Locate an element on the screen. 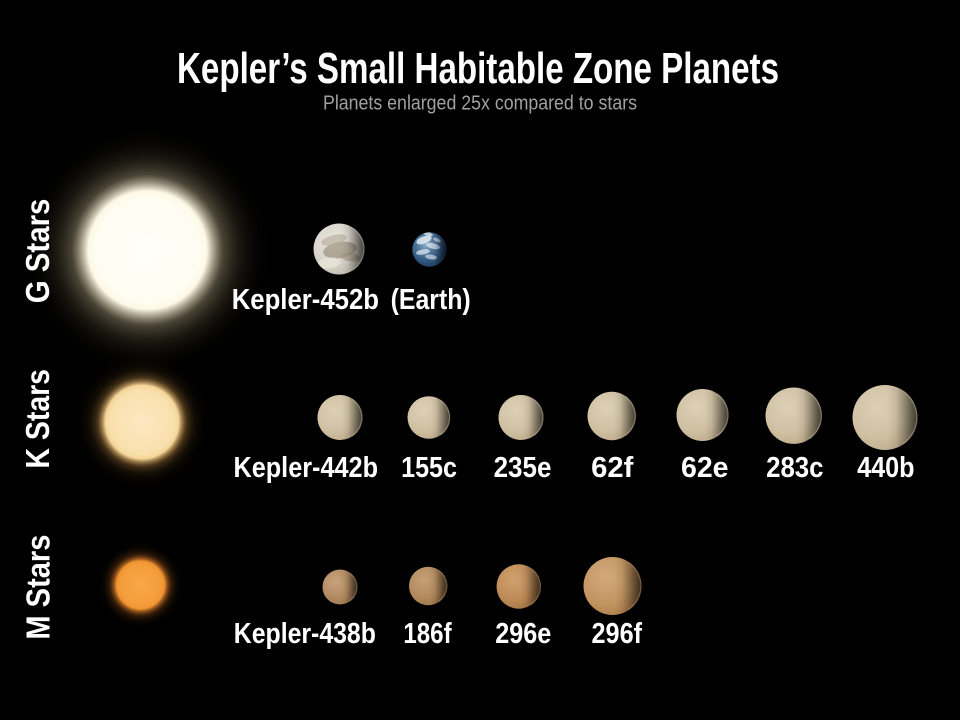 This screenshot has width=960, height=720. svg-text: 283c is located at coordinates (794, 468).